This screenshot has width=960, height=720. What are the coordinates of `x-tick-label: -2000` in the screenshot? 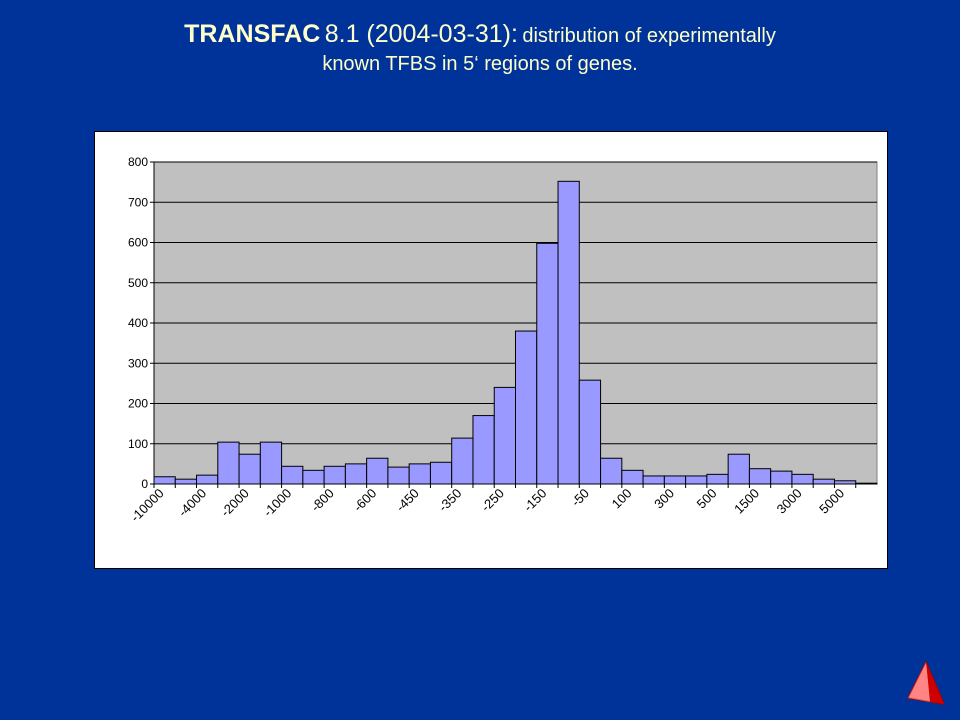 It's located at (235, 503).